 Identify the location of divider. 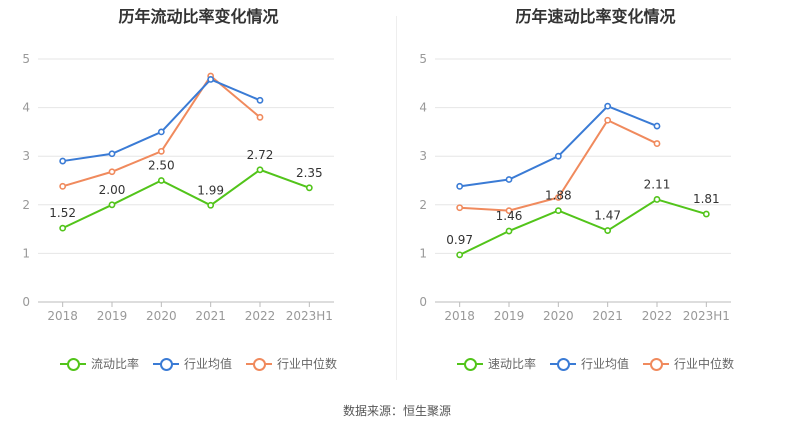
(396, 198).